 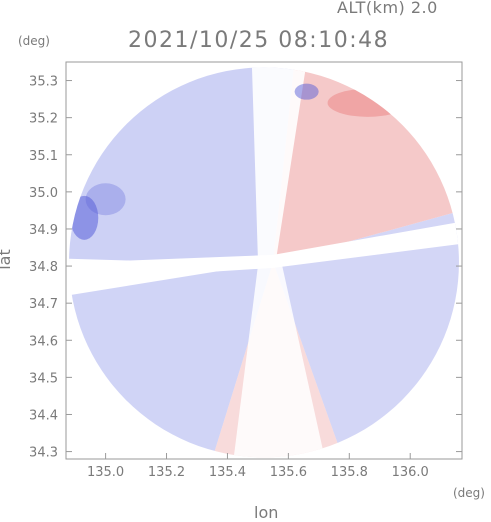 I want to click on y-tick-label: 34.7, so click(x=43, y=304).